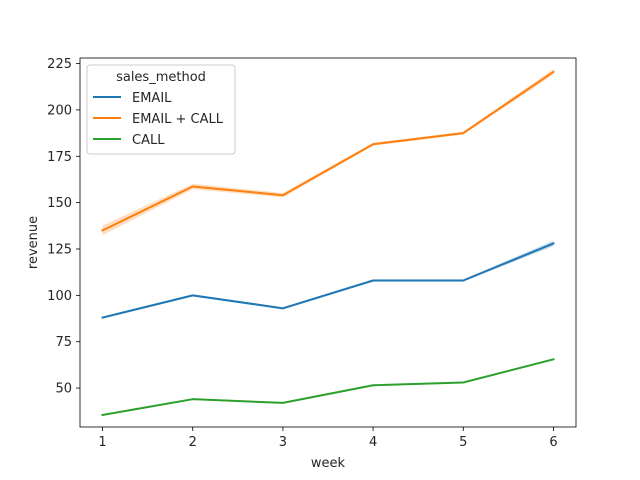 This screenshot has width=640, height=480. I want to click on y-tick-label: 125, so click(59, 249).